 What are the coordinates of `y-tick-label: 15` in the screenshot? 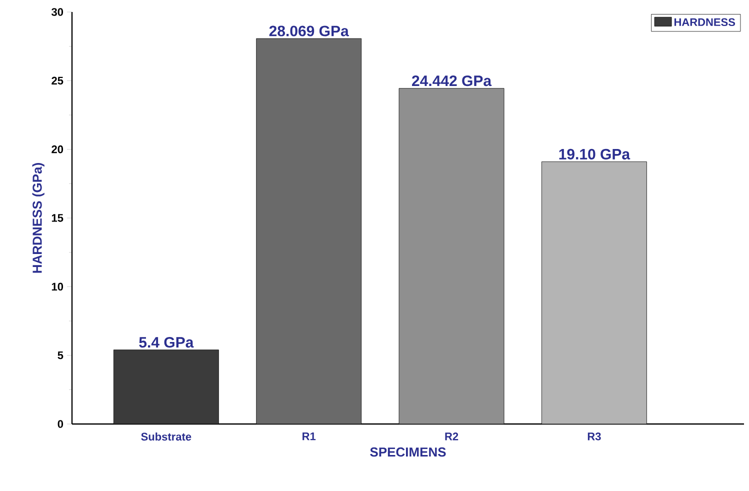 It's located at (58, 218).